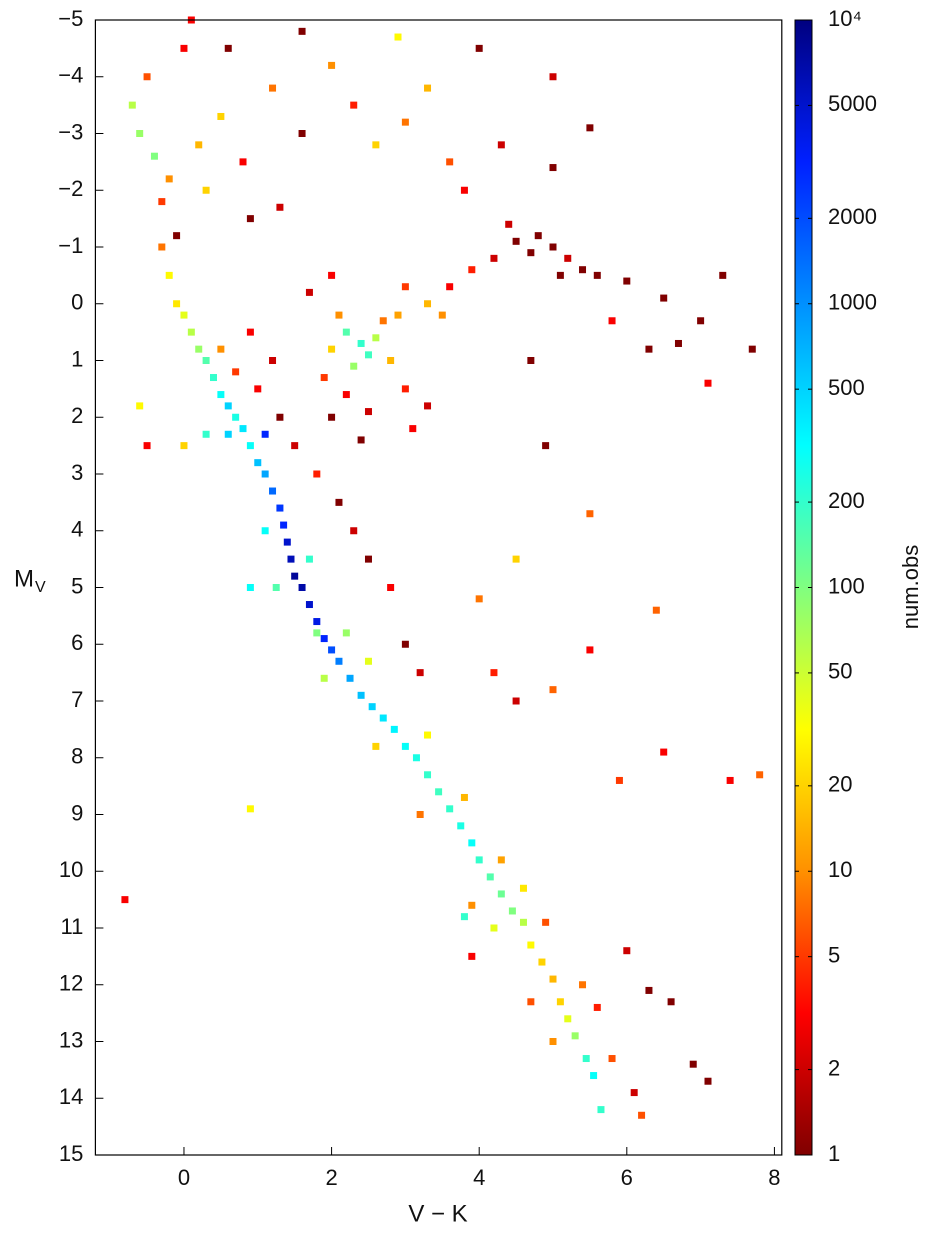 The image size is (933, 1239). What do you see at coordinates (72, 926) in the screenshot?
I see `y-tick-label: 11` at bounding box center [72, 926].